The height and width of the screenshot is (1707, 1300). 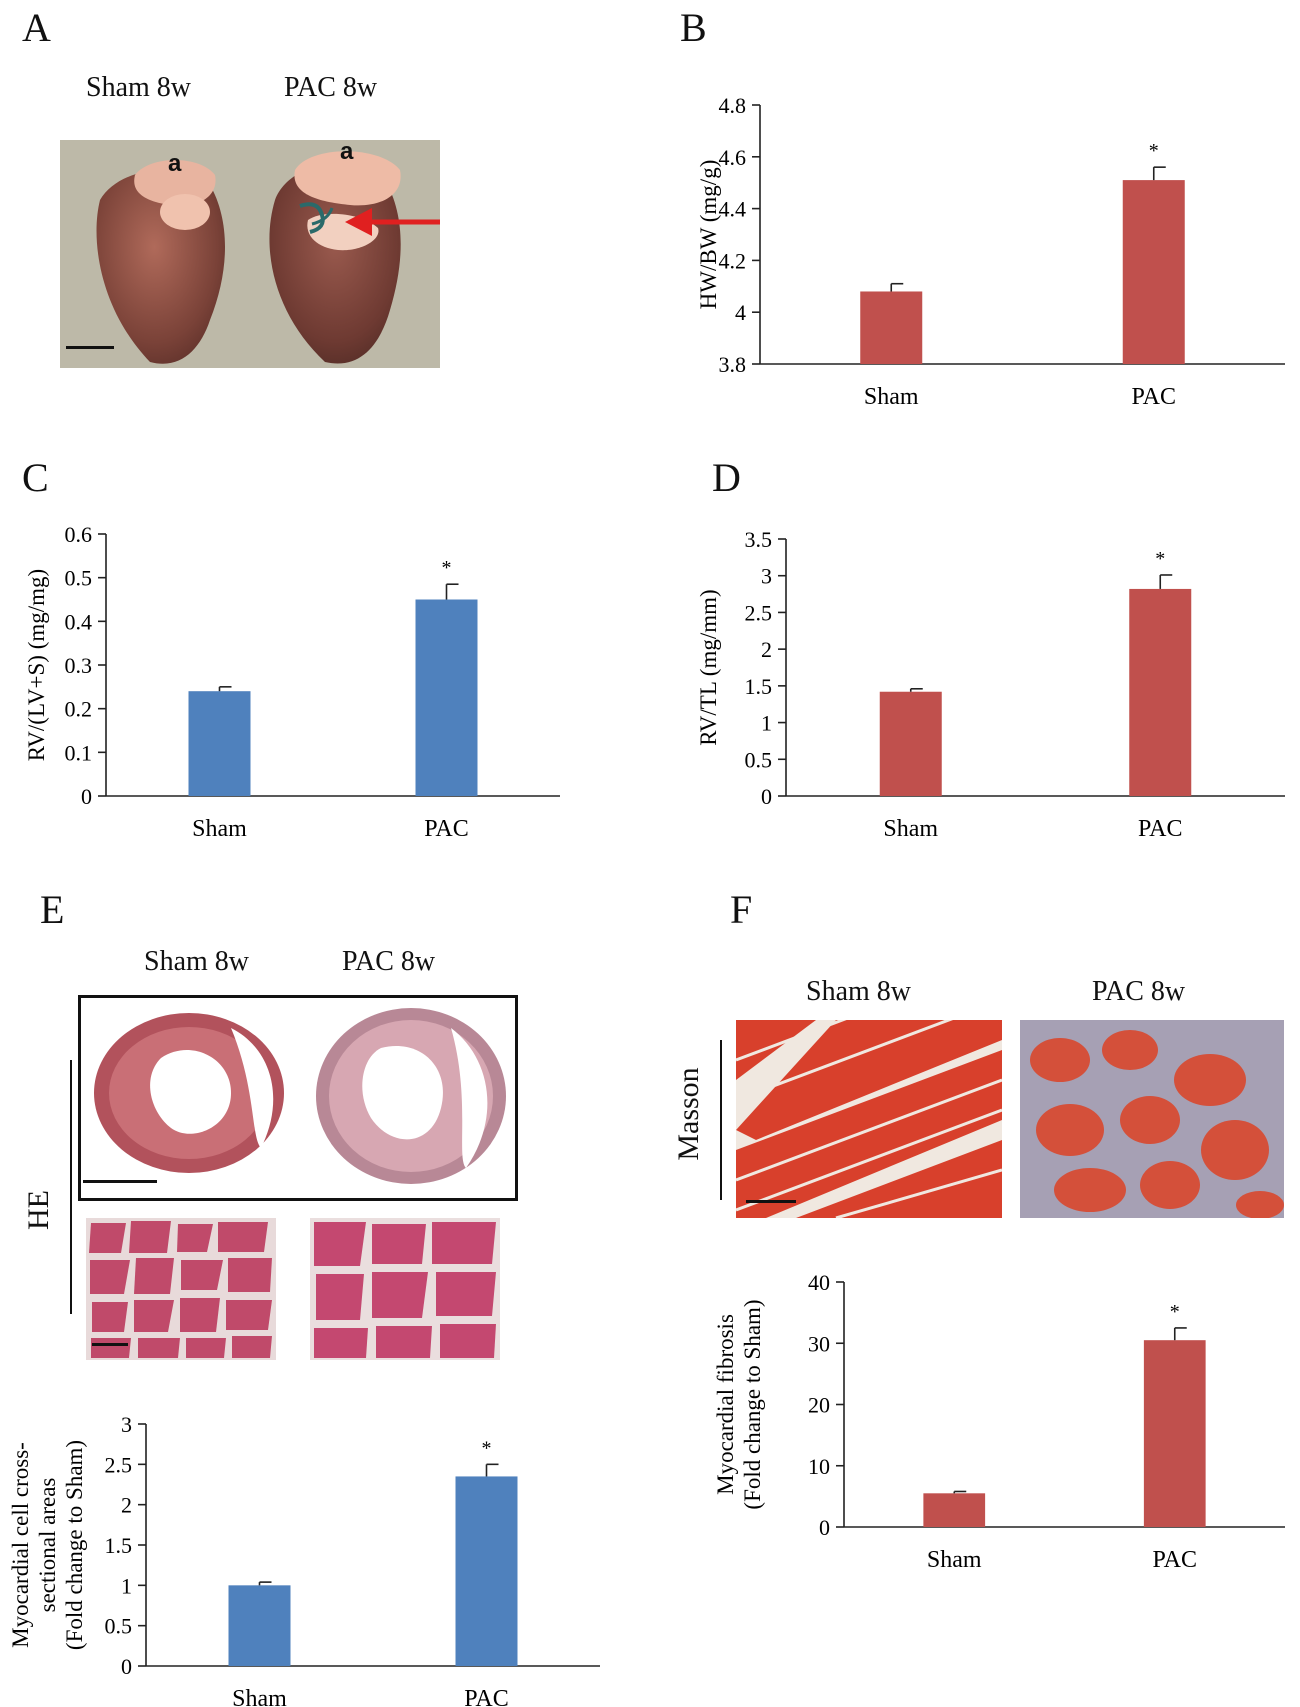 I want to click on y-tick-label: 4.2, so click(x=733, y=260).